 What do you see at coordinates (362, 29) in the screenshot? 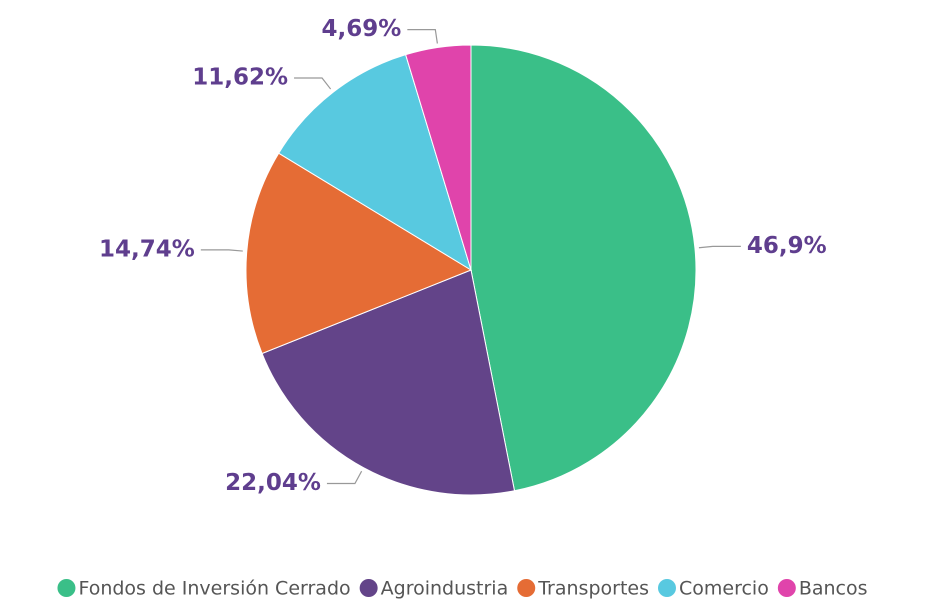
I see `value-label: 4,69%` at bounding box center [362, 29].